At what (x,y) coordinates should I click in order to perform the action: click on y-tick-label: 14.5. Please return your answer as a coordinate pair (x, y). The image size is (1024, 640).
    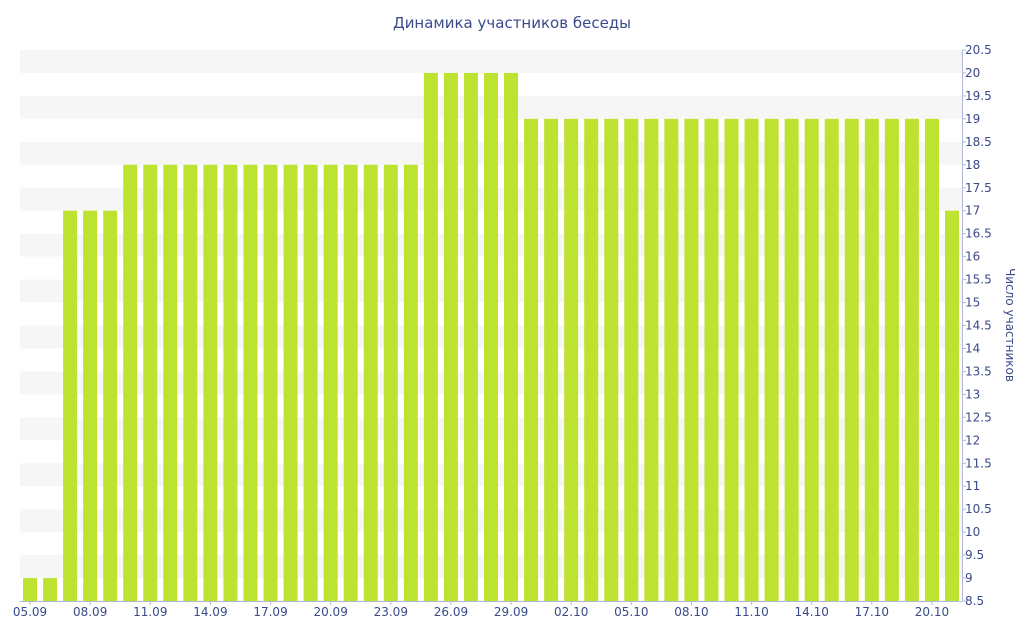
    Looking at the image, I should click on (978, 326).